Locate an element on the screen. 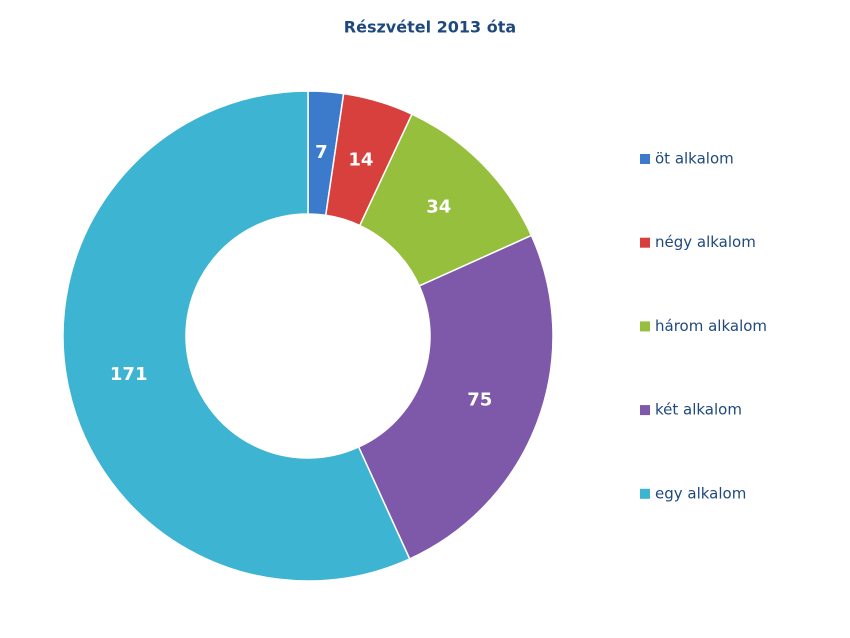  chart-title: Részvétel 2013 óta is located at coordinates (430, 27).